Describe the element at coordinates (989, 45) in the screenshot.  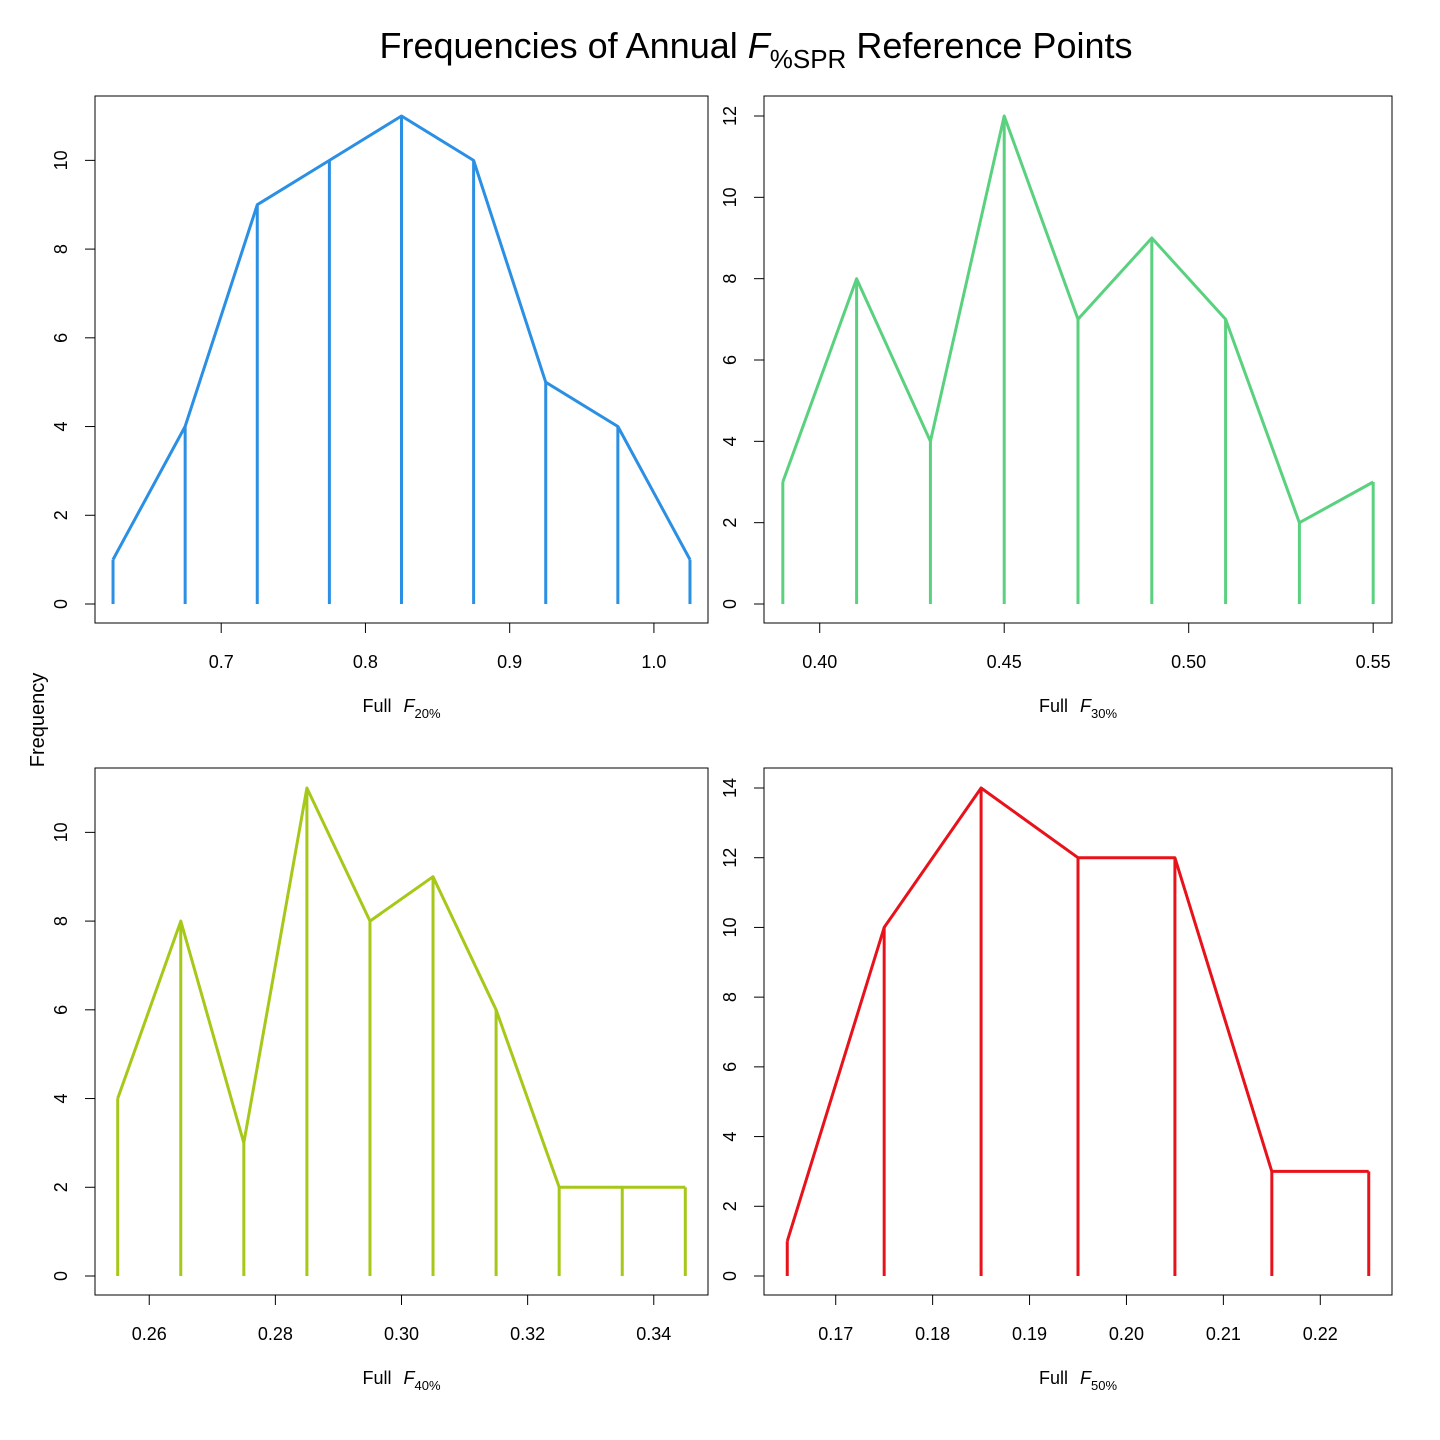
I see `title-suffix: Reference Points` at that location.